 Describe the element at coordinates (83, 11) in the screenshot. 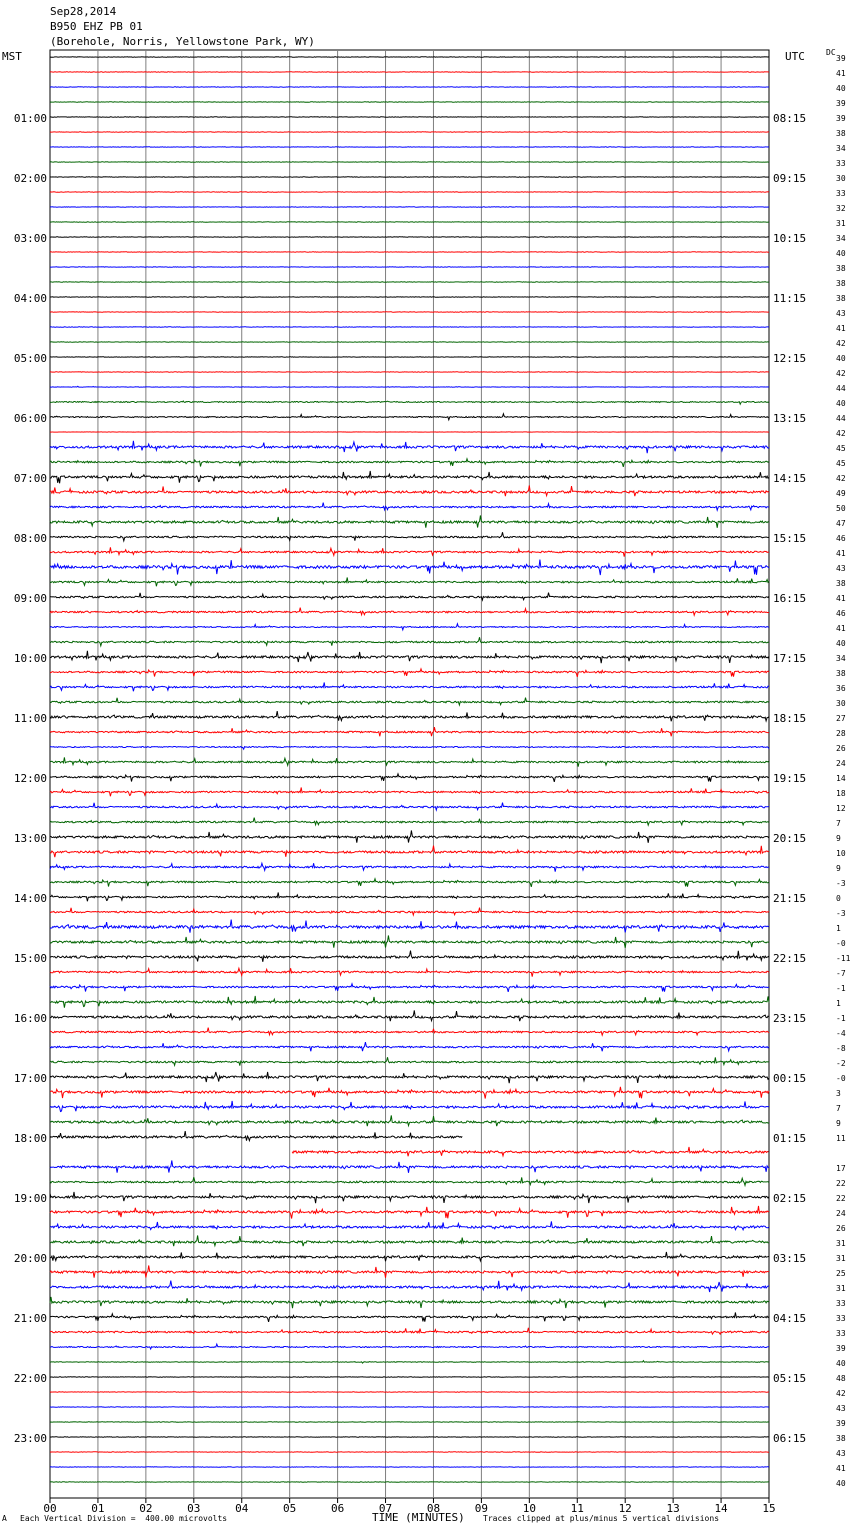

I see `header-date: Sep28,2014` at that location.